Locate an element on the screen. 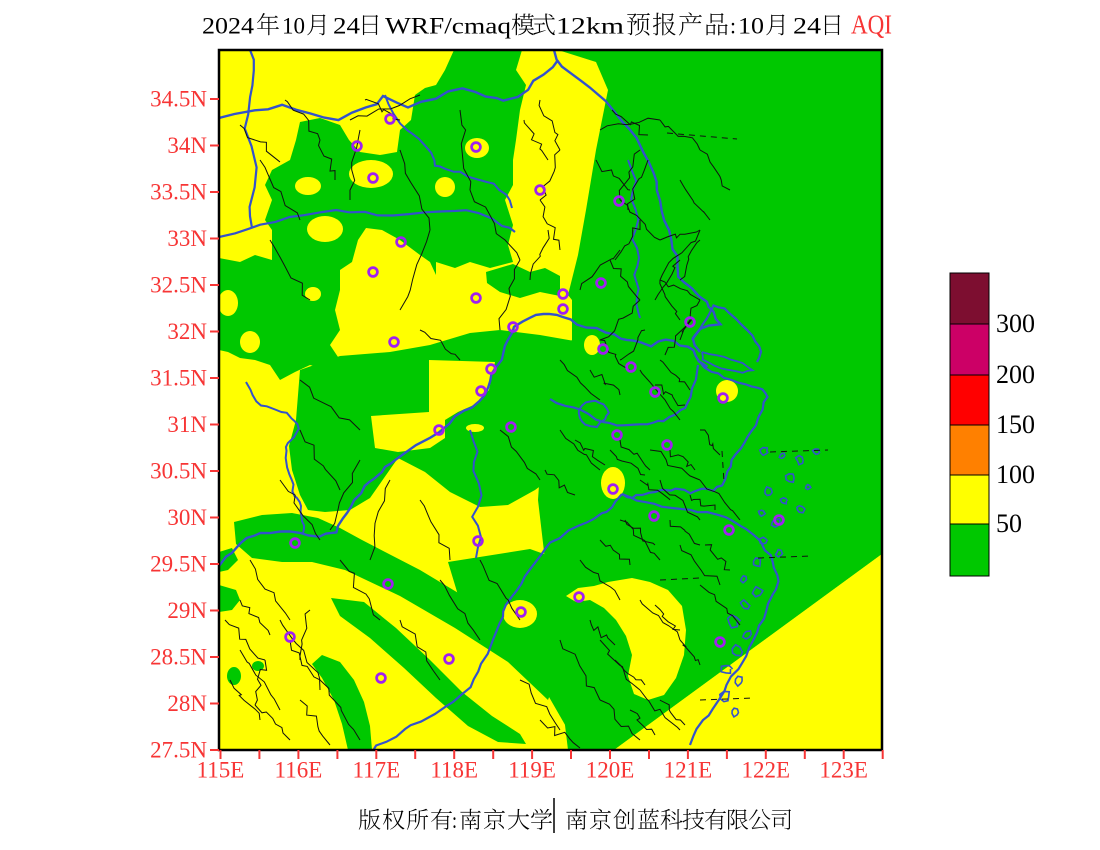 The height and width of the screenshot is (850, 1100). svg-text: 119E is located at coordinates (532, 770).